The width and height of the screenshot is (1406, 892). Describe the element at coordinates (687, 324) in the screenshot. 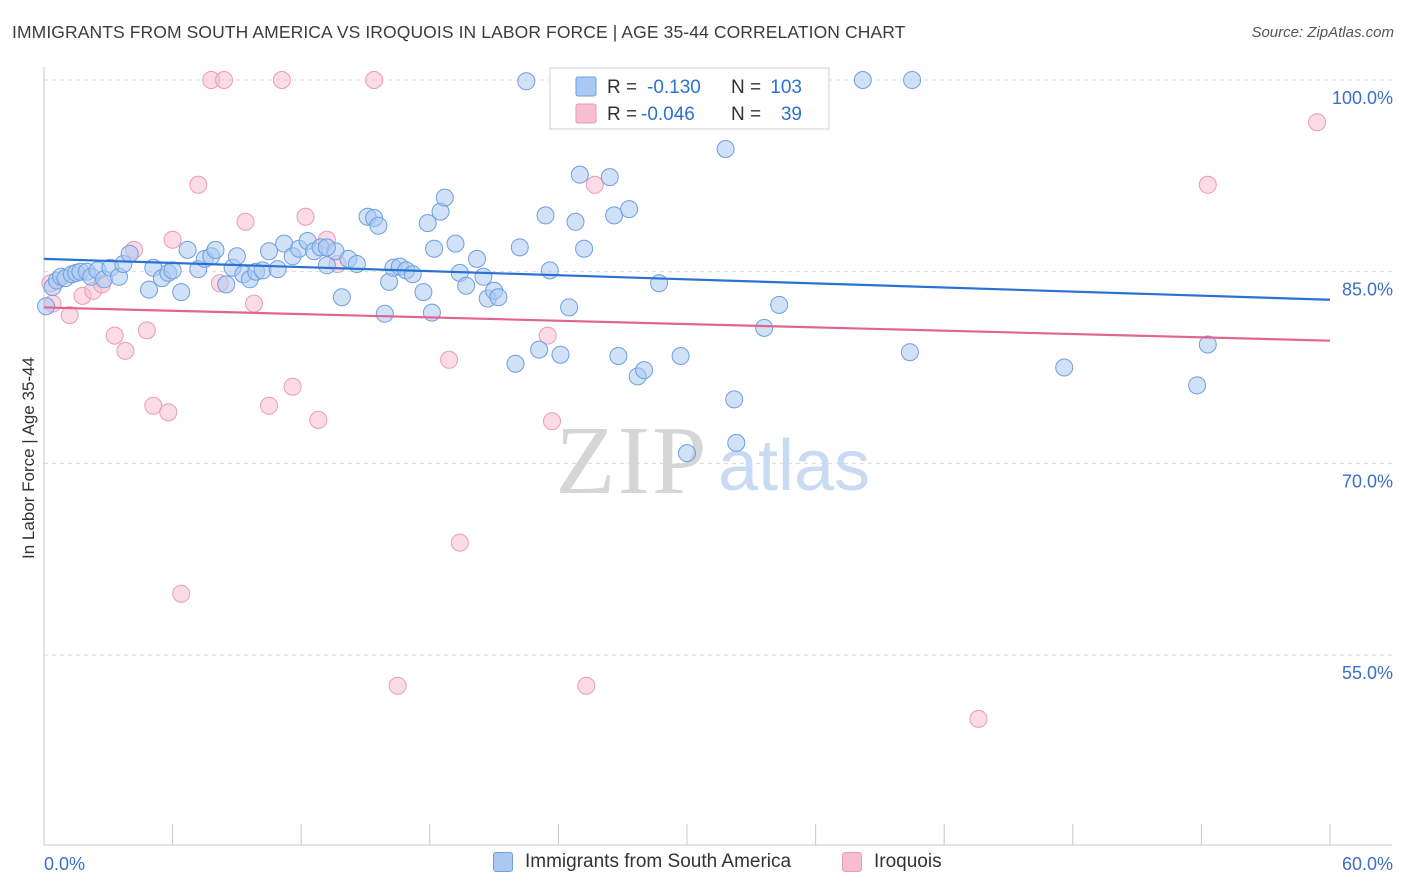

I see `trend-line-iroquois` at that location.